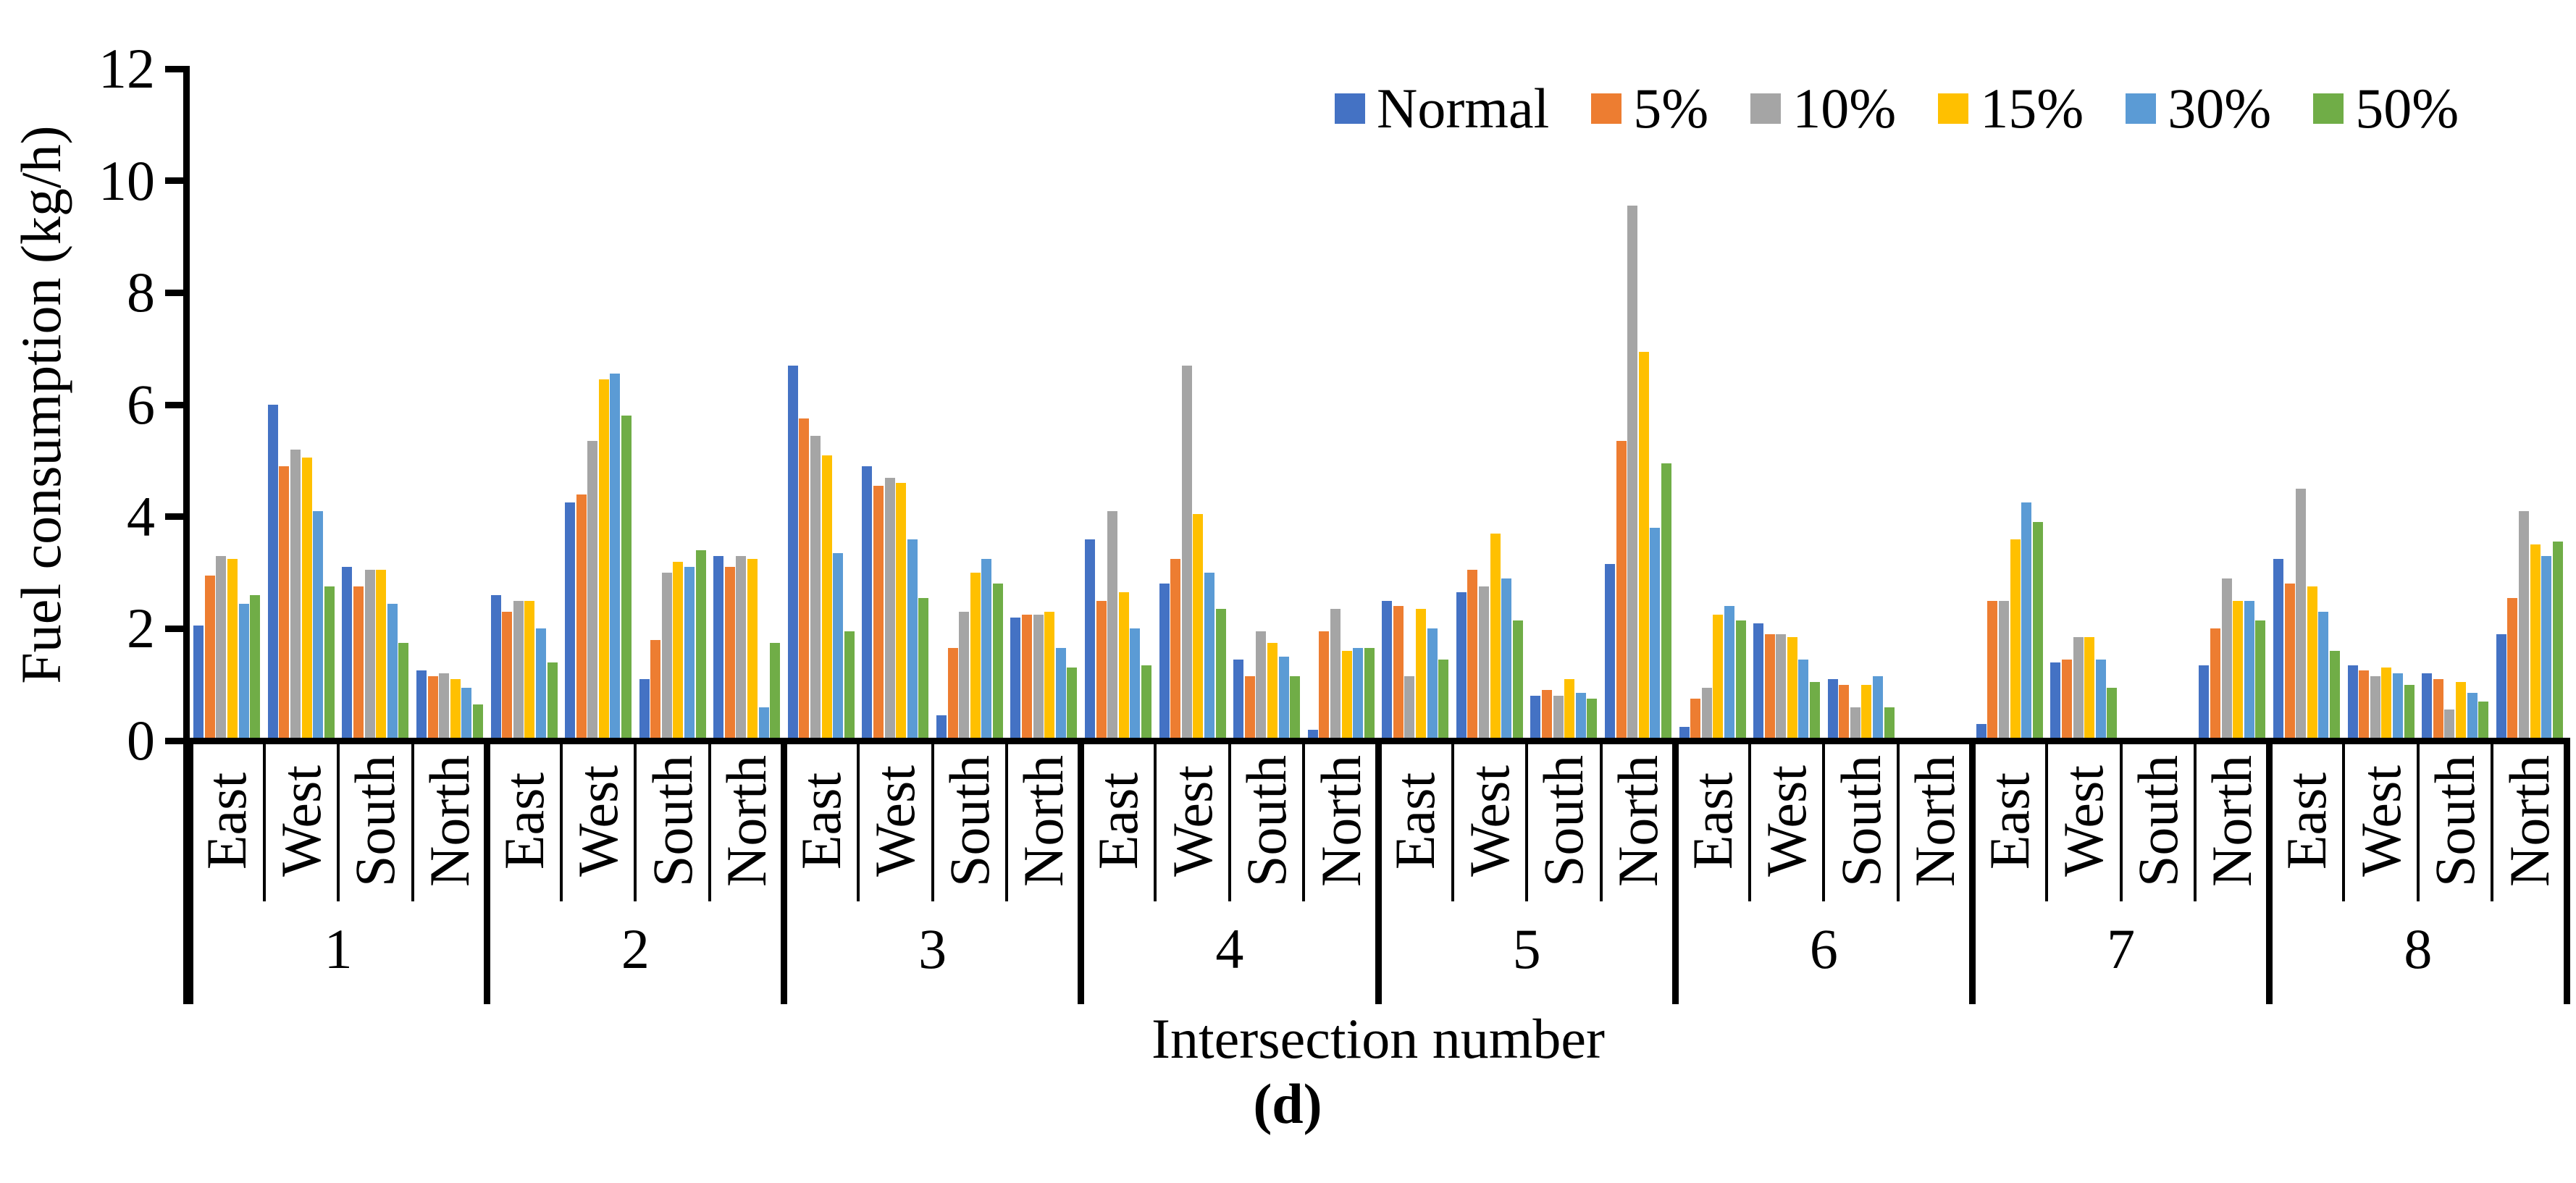 This screenshot has width=2576, height=1183. Describe the element at coordinates (2121, 948) in the screenshot. I see `intersection-number-label: 7` at that location.